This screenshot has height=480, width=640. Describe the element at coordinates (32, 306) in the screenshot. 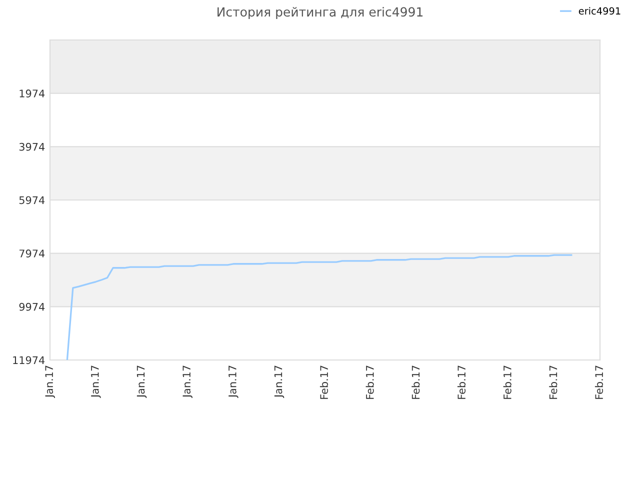

I see `y-tick-label: 9974` at that location.